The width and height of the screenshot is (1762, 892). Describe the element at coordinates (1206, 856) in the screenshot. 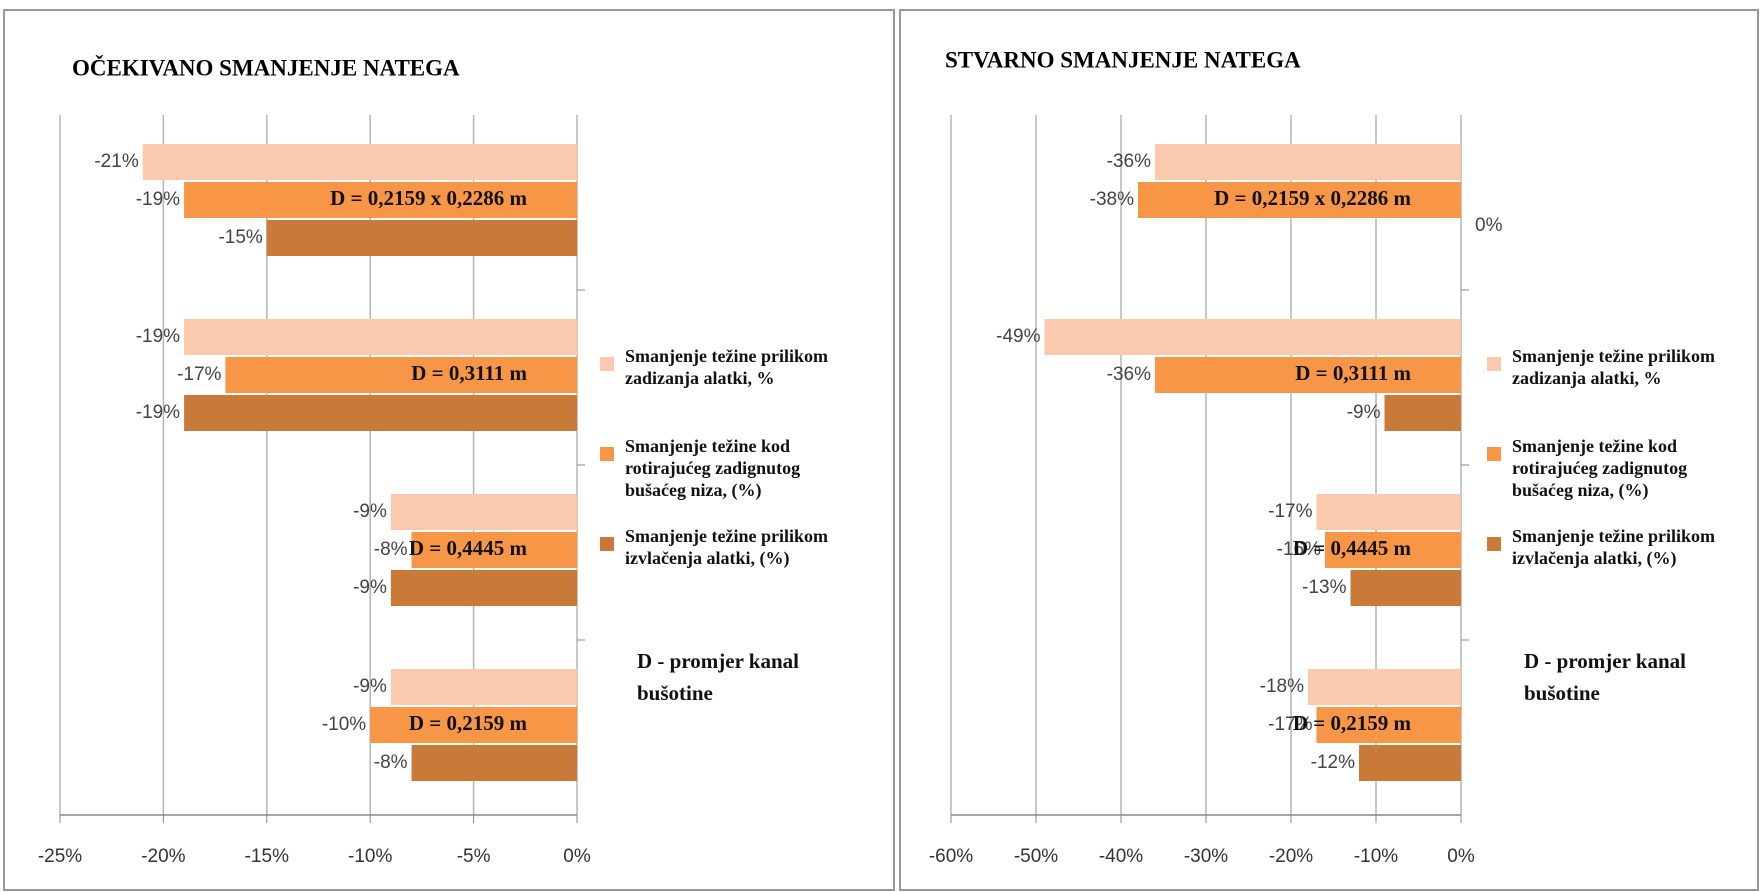

I see `x-tick-label: -30%` at that location.